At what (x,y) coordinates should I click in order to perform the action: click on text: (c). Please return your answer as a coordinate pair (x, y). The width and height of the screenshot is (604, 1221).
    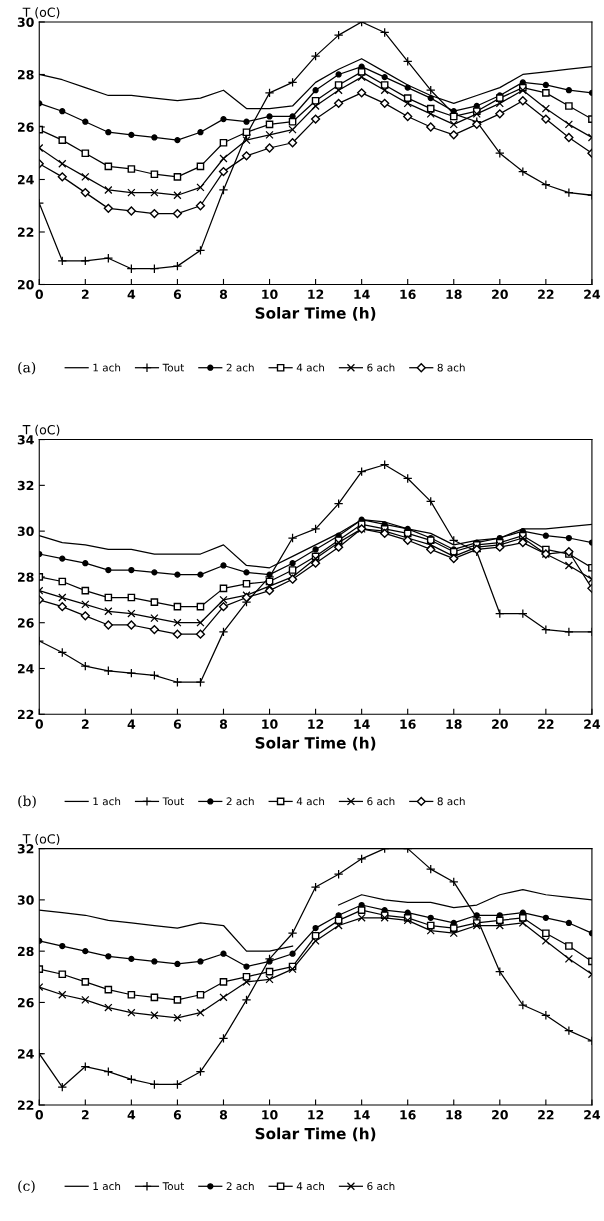
    Looking at the image, I should click on (26, 1187).